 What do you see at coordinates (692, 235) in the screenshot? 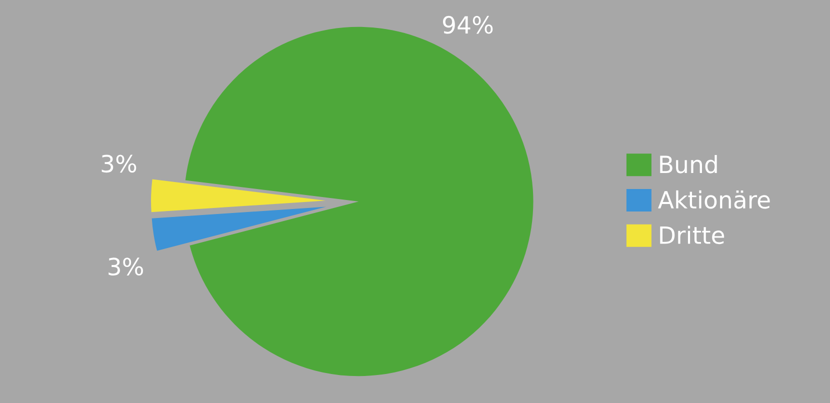
I see `legend-label: Dritte` at bounding box center [692, 235].